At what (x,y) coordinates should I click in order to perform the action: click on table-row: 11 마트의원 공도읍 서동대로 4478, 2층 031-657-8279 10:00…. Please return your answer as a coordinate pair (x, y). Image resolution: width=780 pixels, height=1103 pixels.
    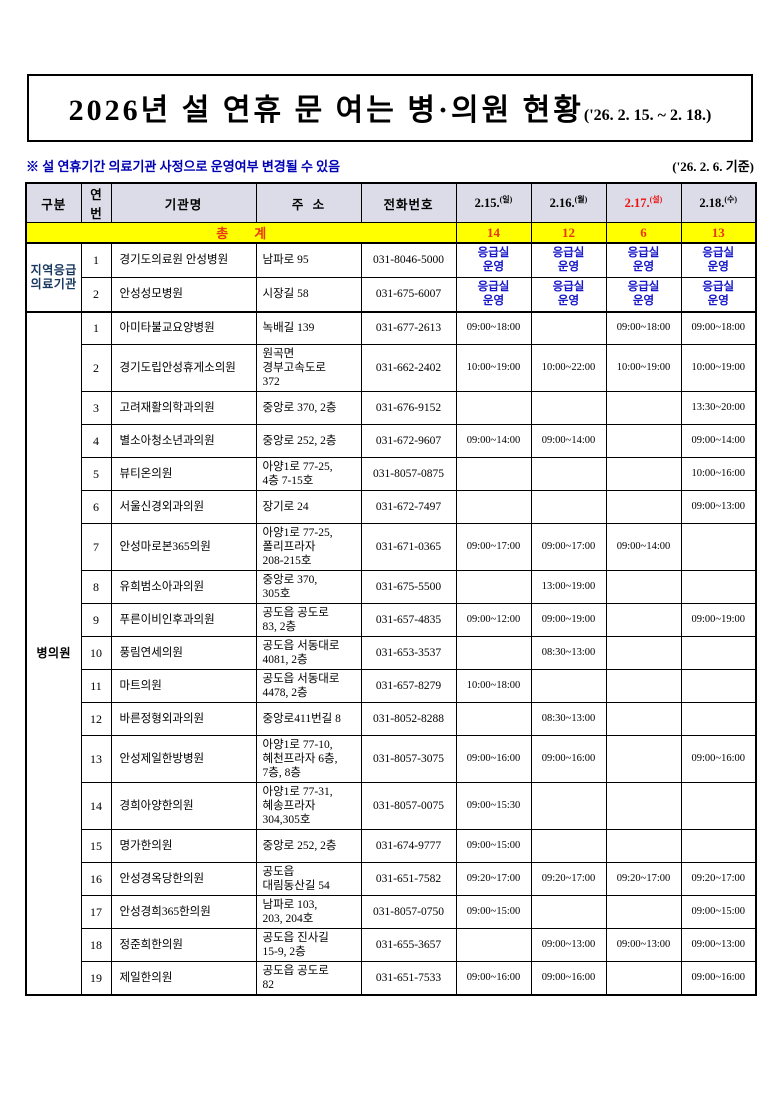
    Looking at the image, I should click on (391, 686).